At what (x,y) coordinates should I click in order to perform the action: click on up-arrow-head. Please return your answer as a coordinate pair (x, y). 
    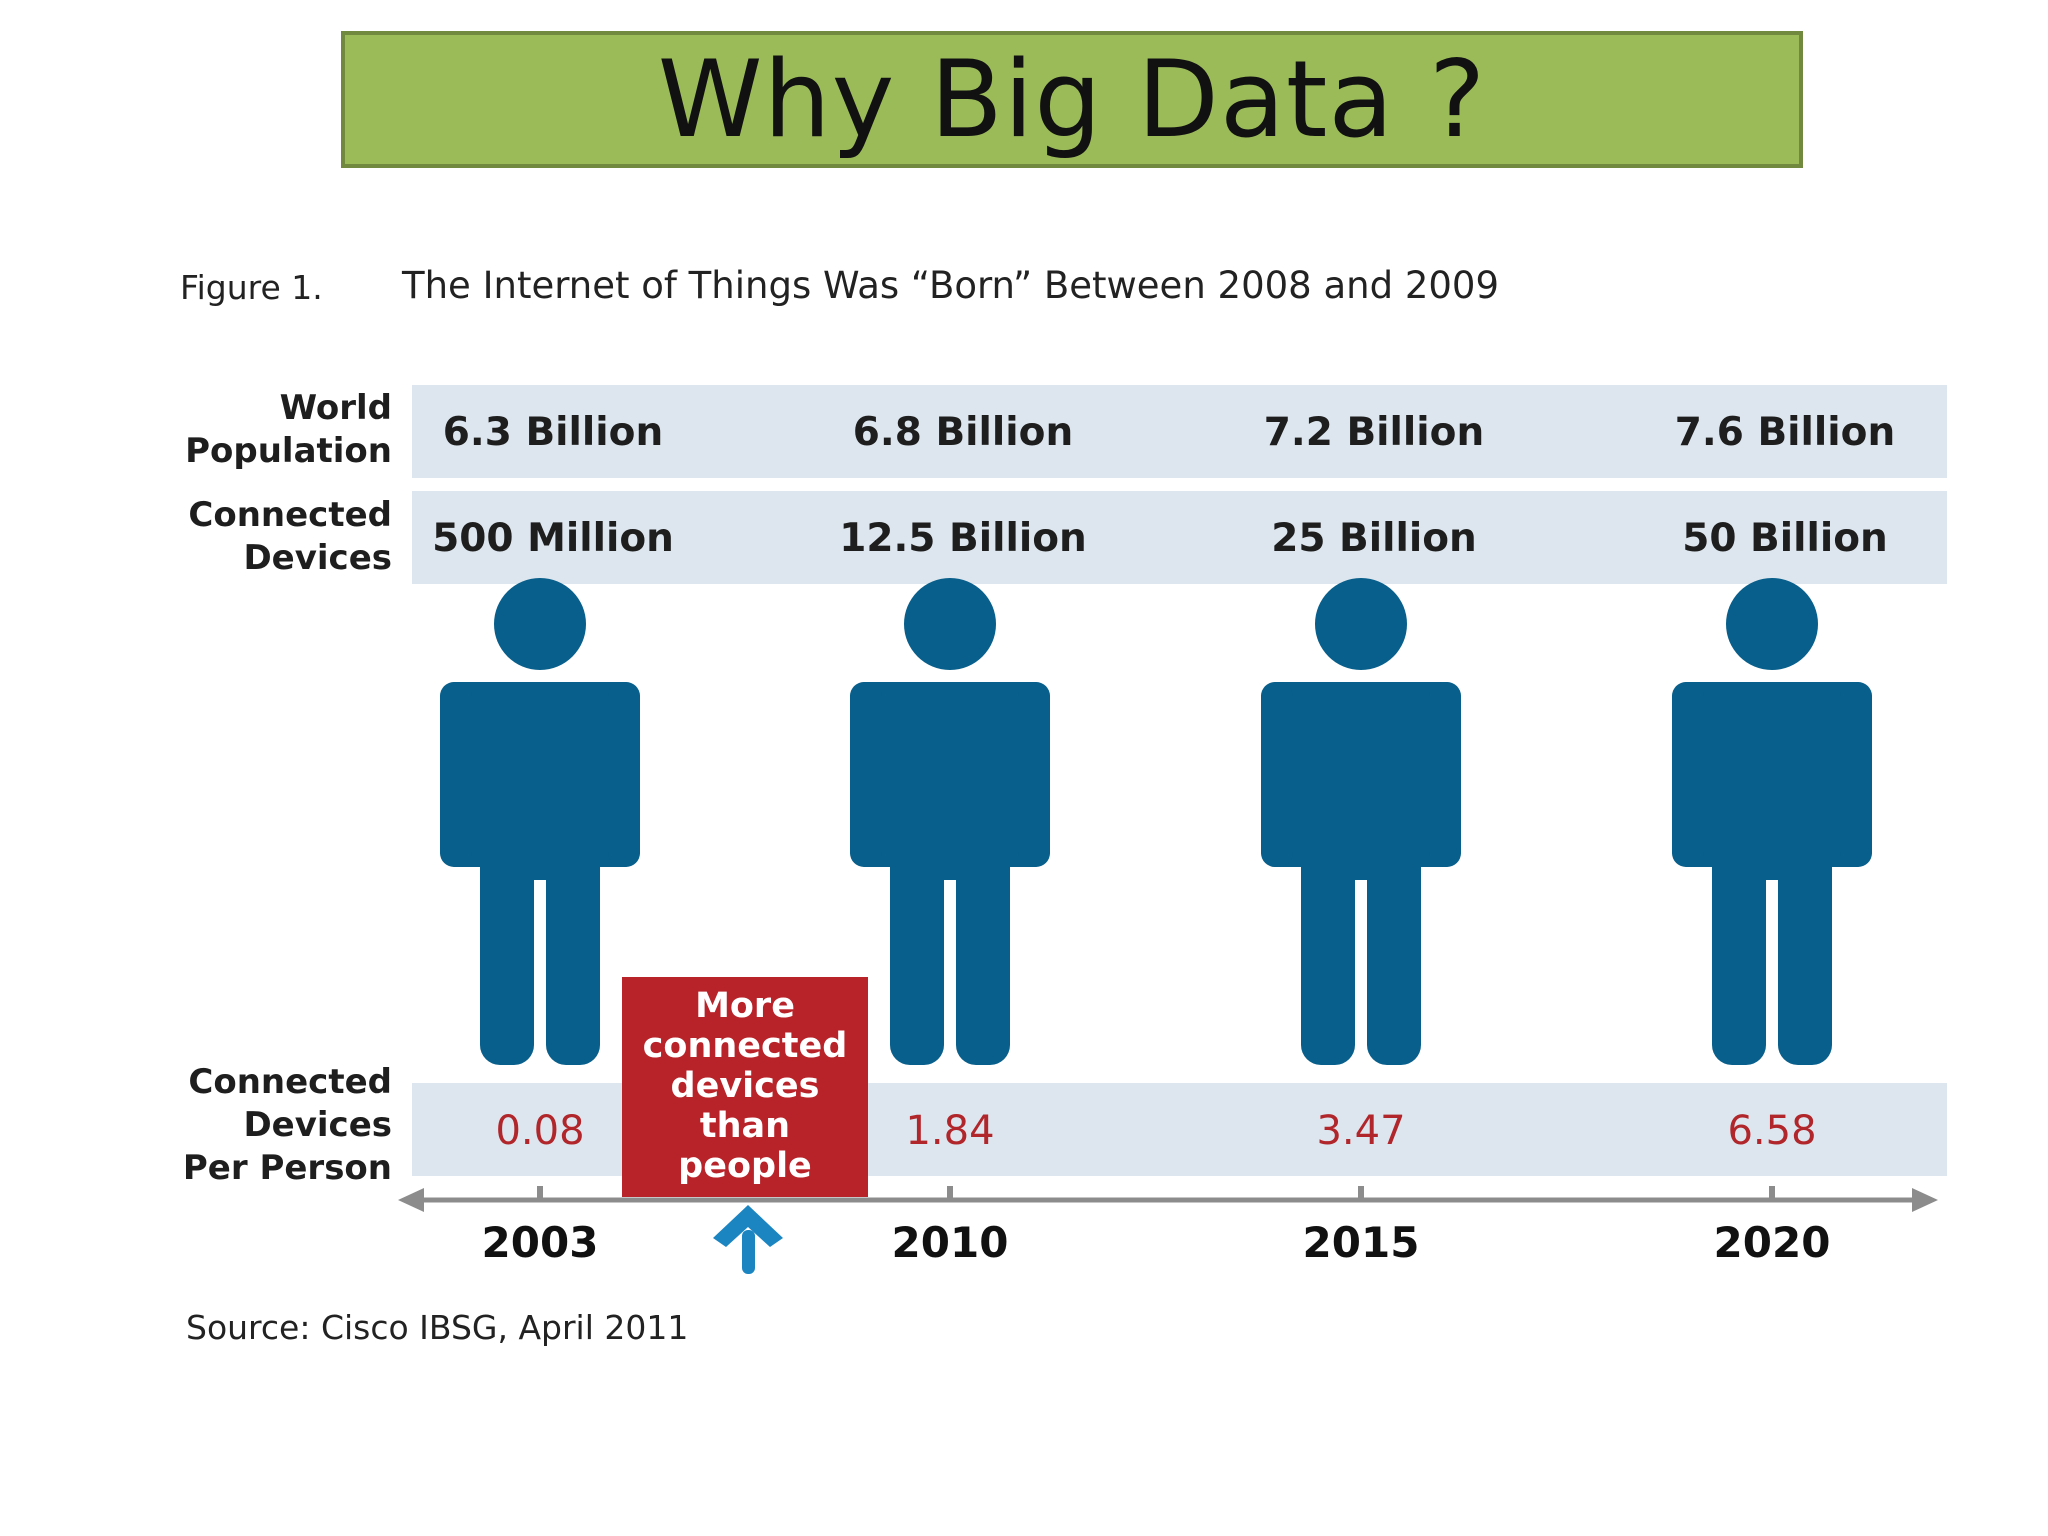
    Looking at the image, I should click on (748, 1226).